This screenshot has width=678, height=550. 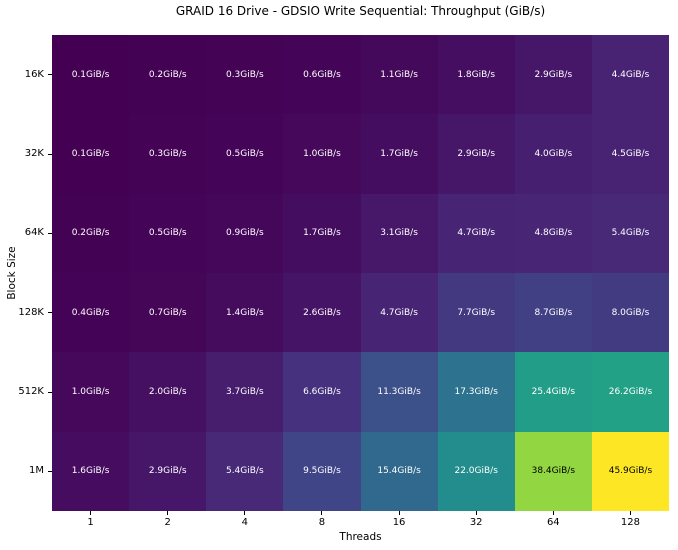 What do you see at coordinates (476, 75) in the screenshot?
I see `heatmap-cell: 1.8GiB/s` at bounding box center [476, 75].